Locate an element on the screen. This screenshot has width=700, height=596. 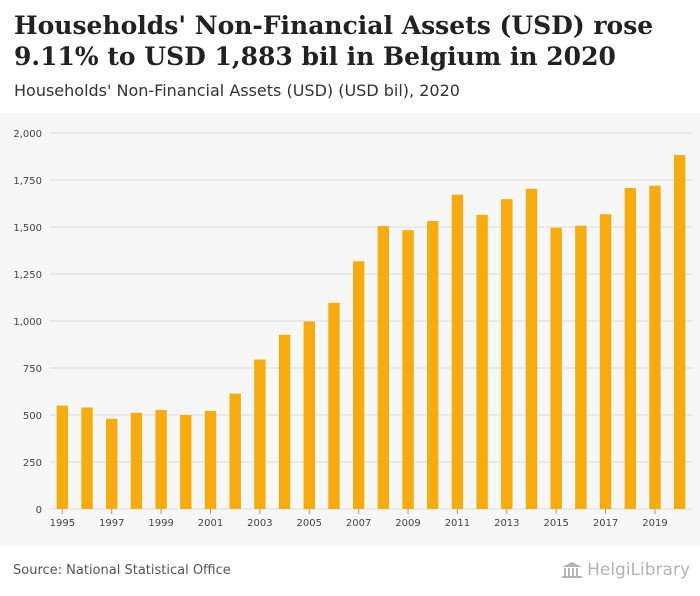
logo-text: HelgiLibrary is located at coordinates (638, 570).